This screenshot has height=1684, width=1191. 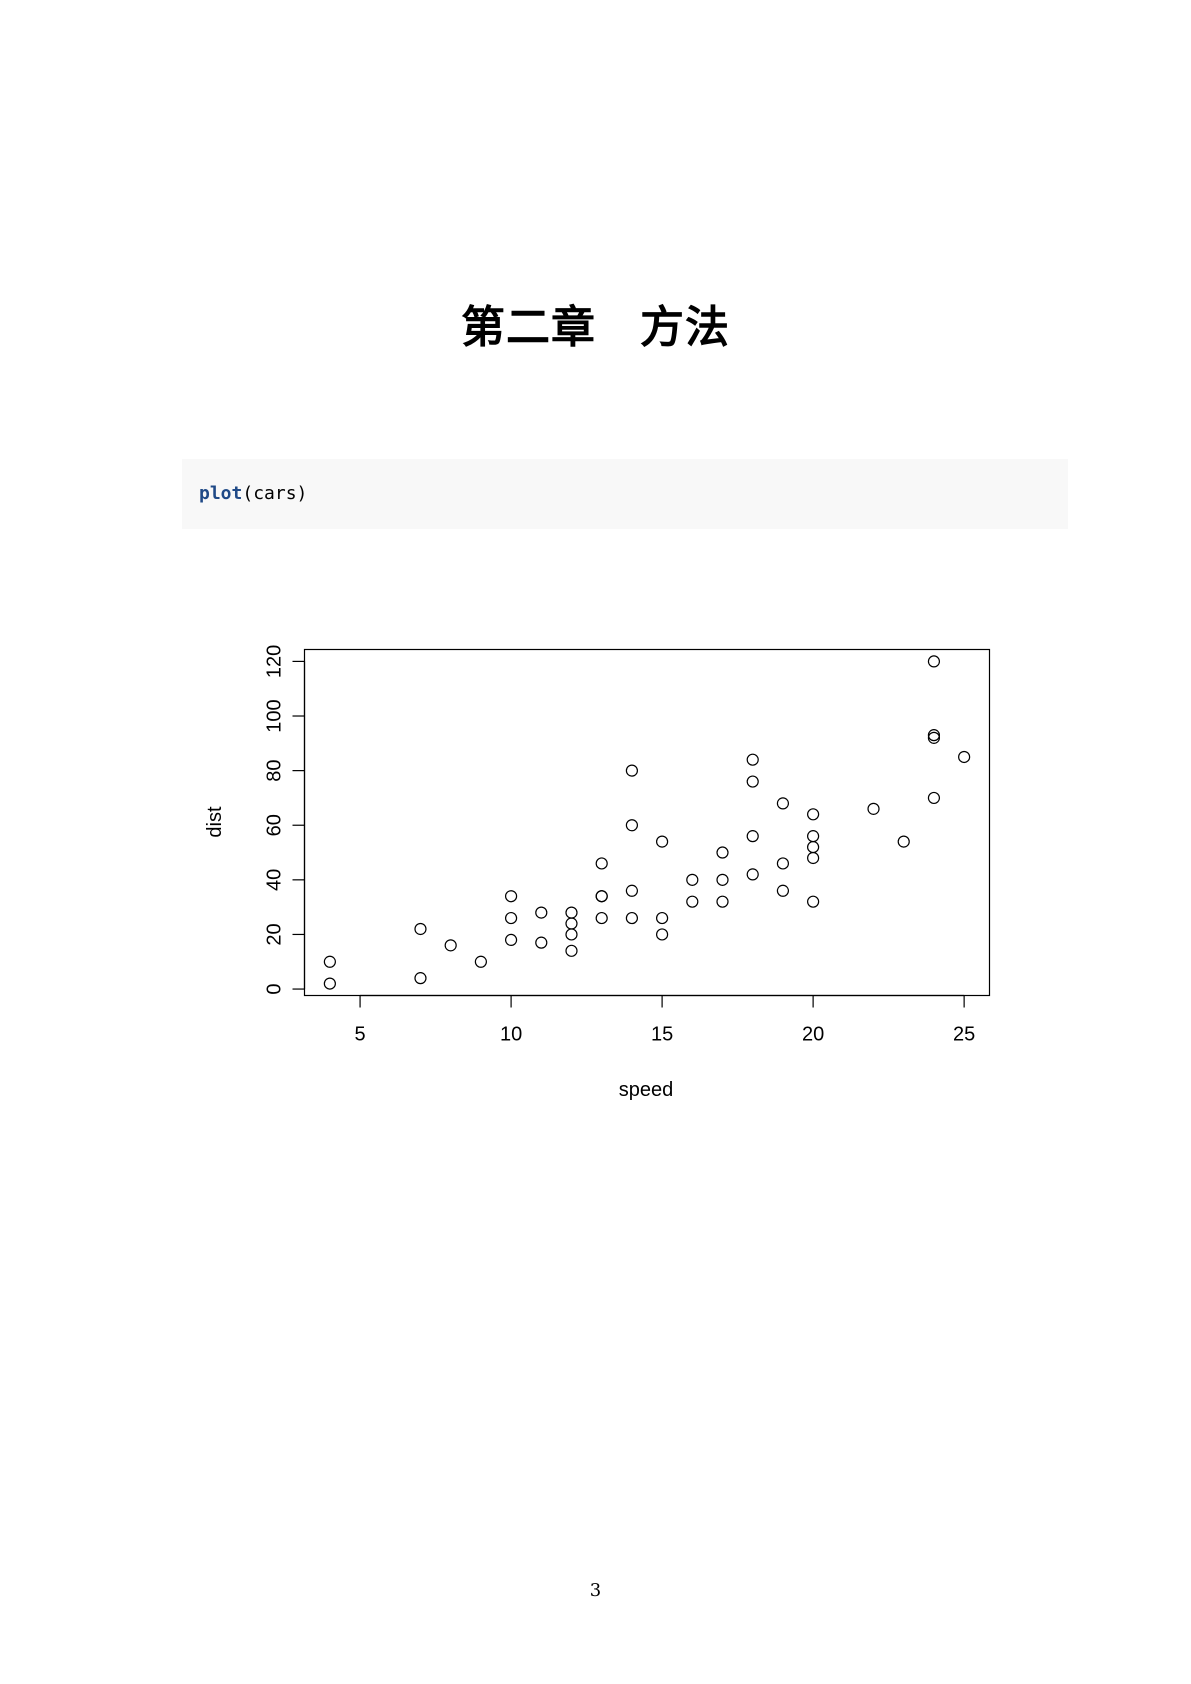 I want to click on x-tick-label: 5, so click(x=360, y=1035).